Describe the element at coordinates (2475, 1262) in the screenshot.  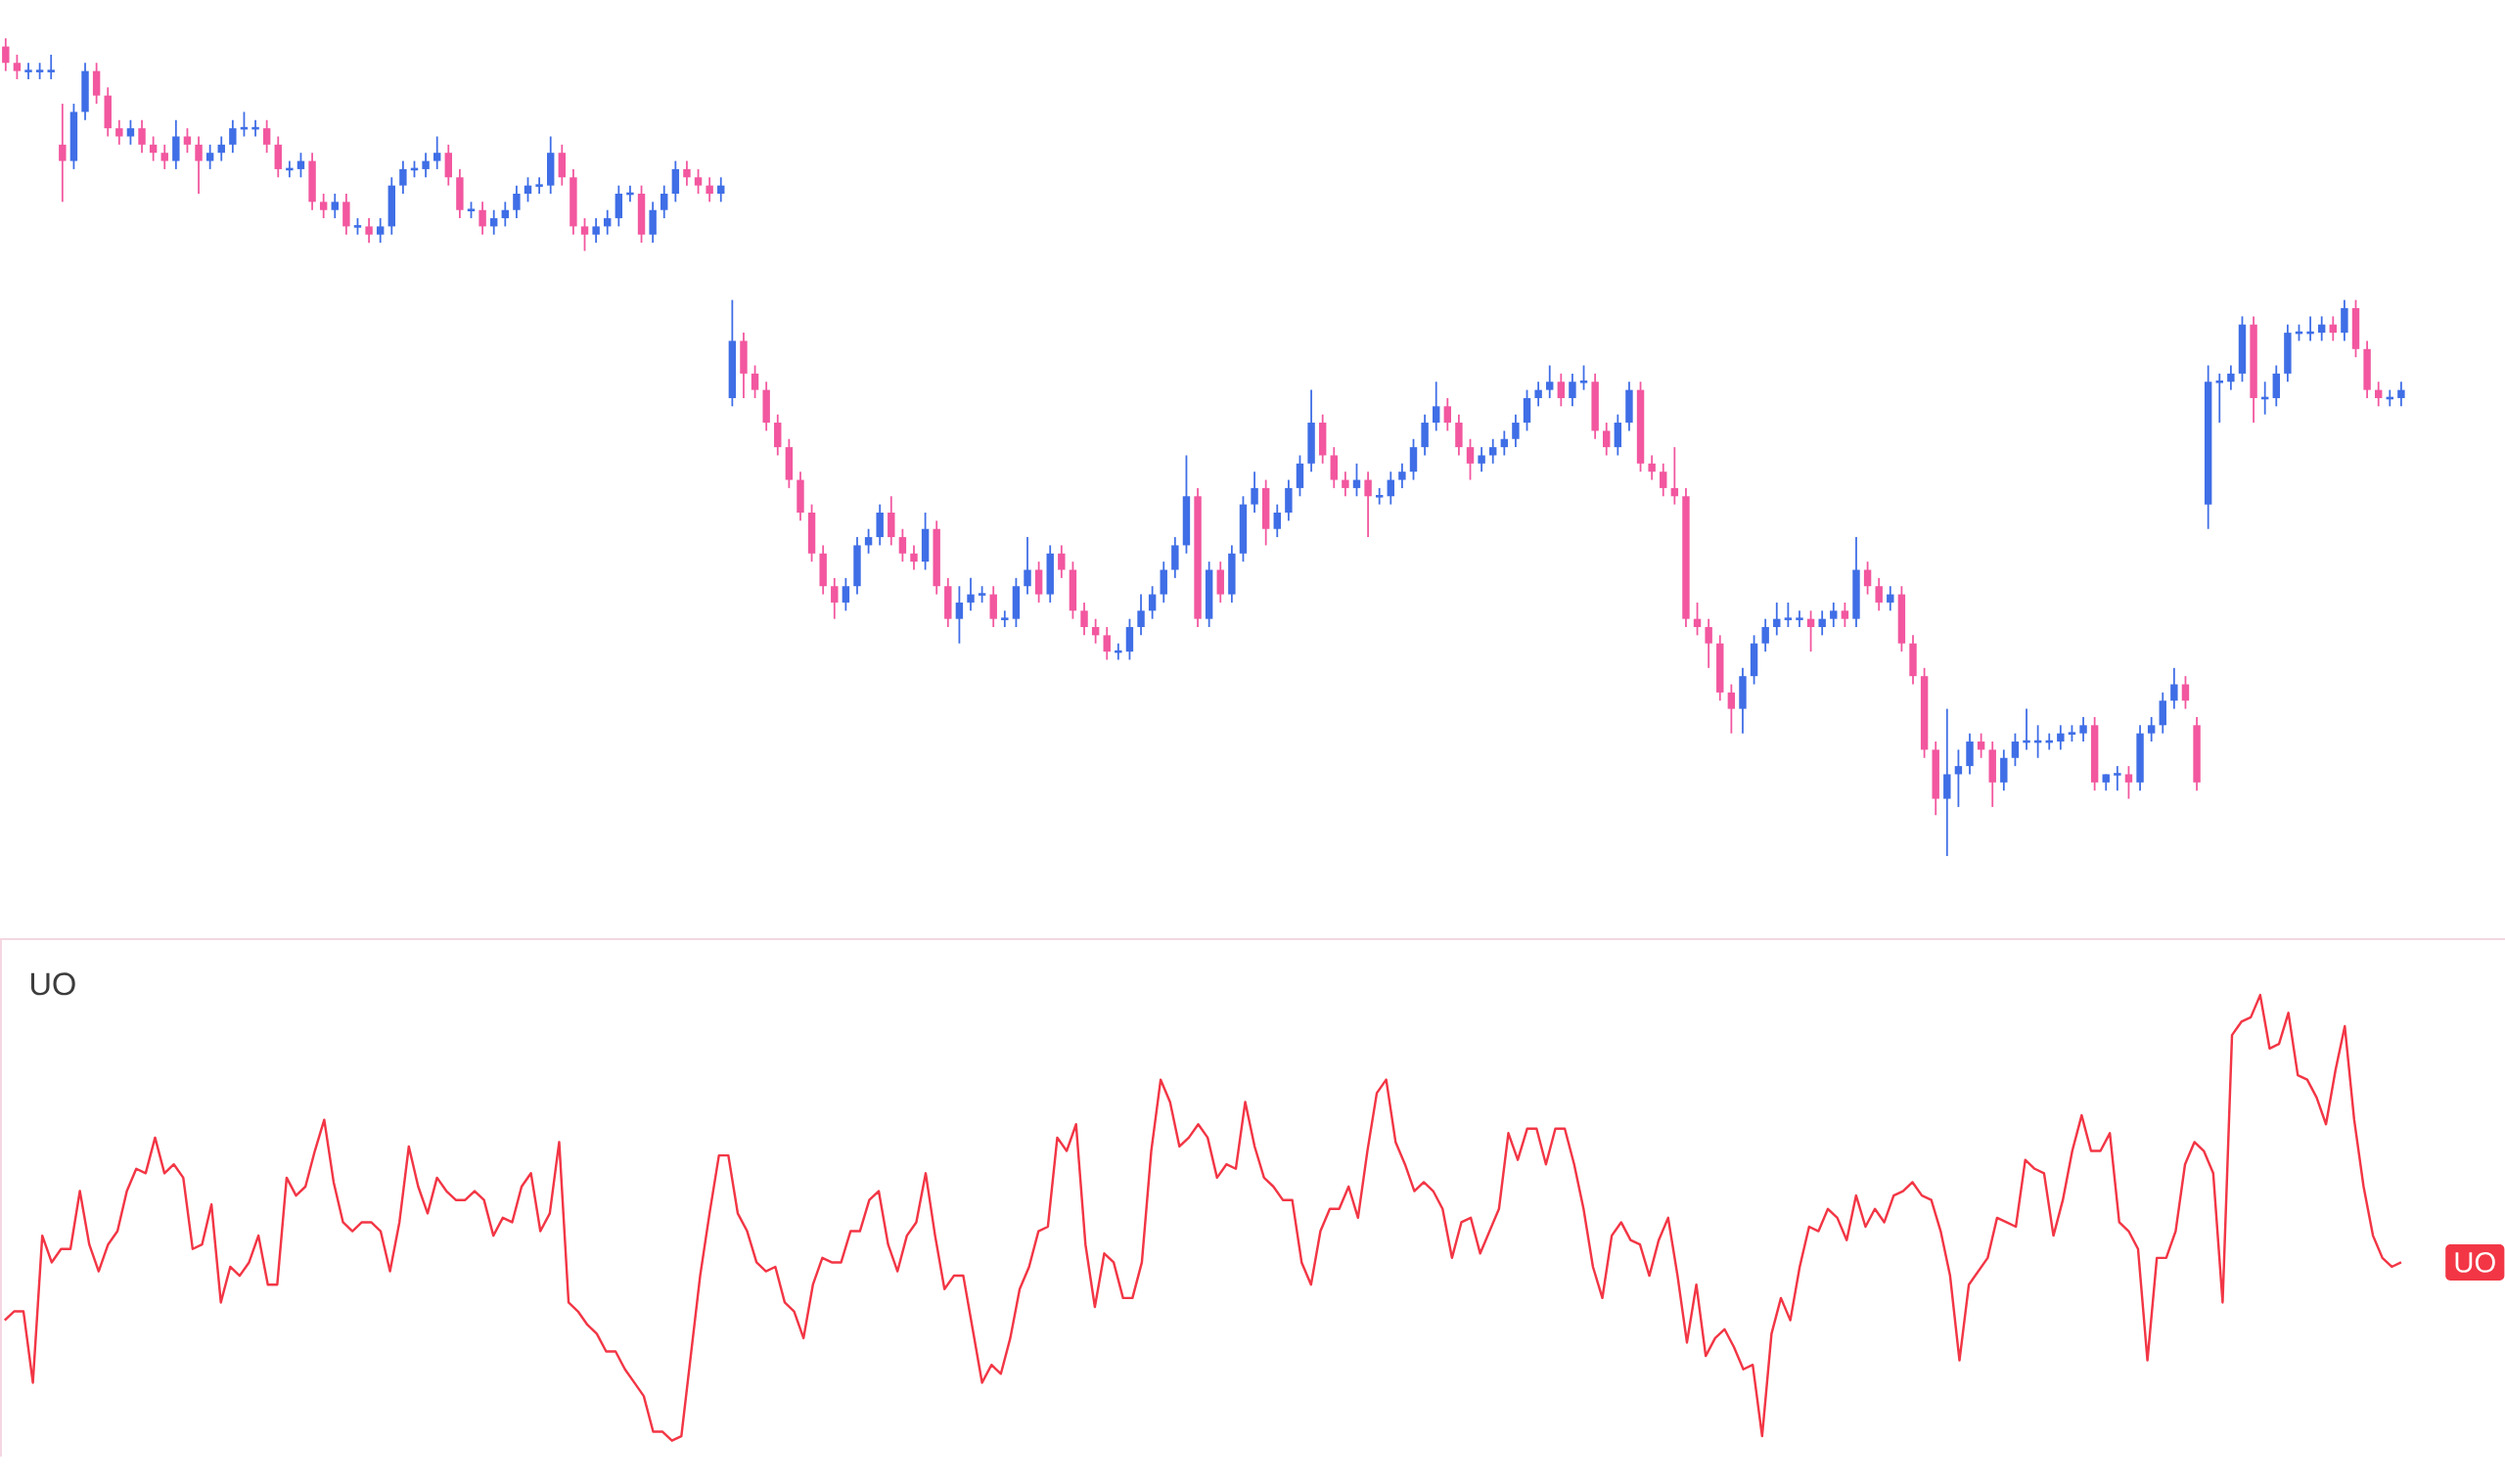
I see `series-label: UO` at that location.